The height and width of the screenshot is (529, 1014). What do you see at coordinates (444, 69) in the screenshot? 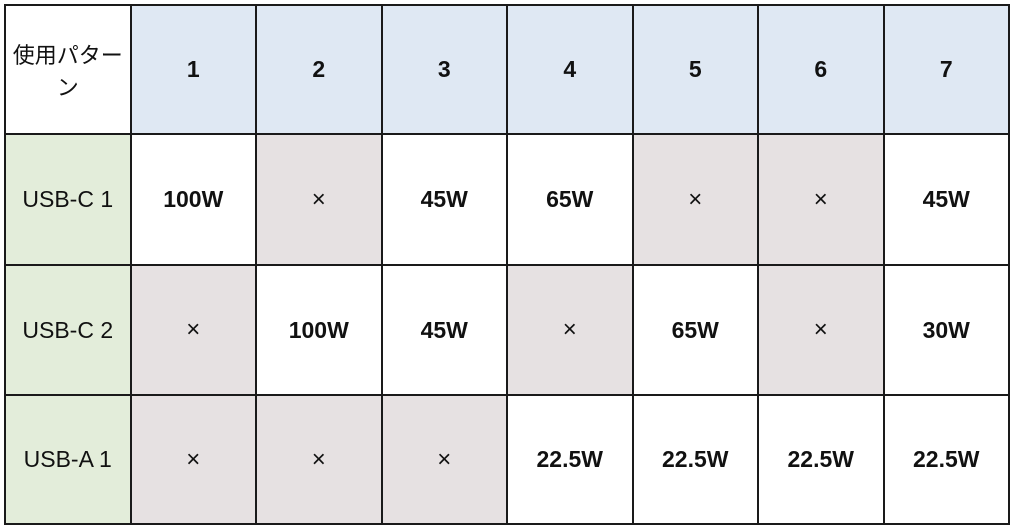
I see `column-header-3: 3` at bounding box center [444, 69].